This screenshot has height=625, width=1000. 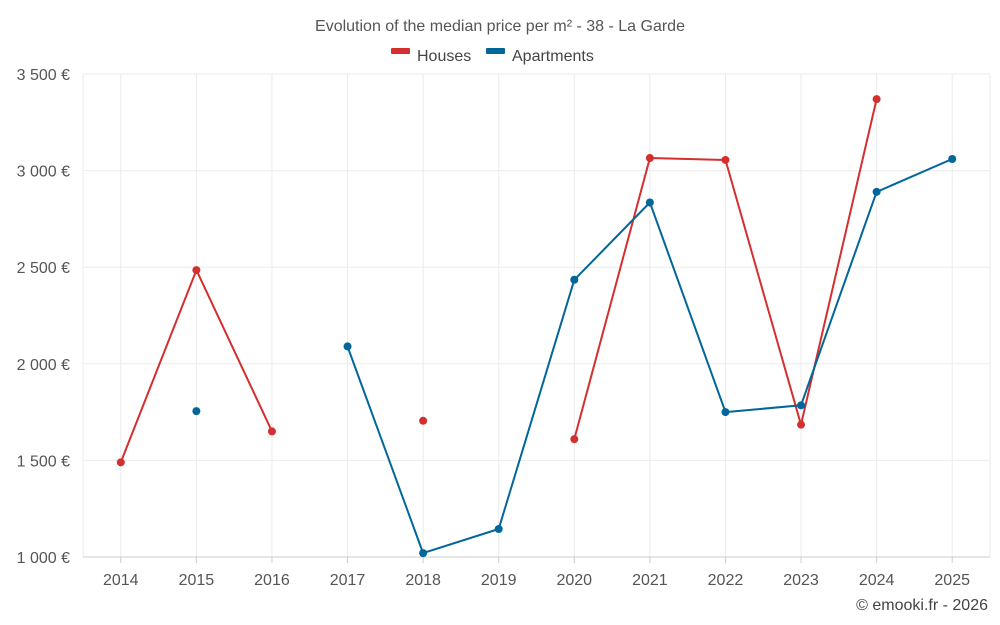 What do you see at coordinates (196, 270) in the screenshot?
I see `houses-point-2015` at bounding box center [196, 270].